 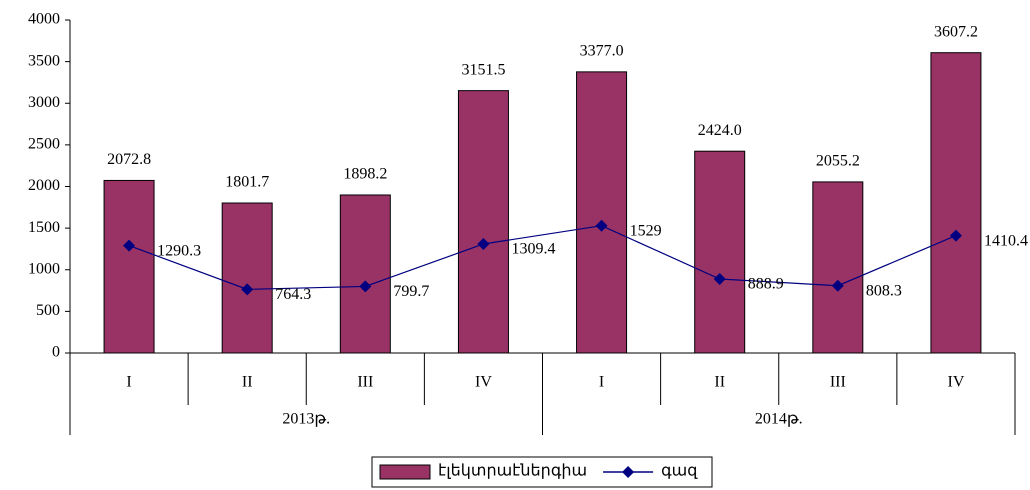 What do you see at coordinates (679, 471) in the screenshot?
I see `legend-label: գազ` at bounding box center [679, 471].